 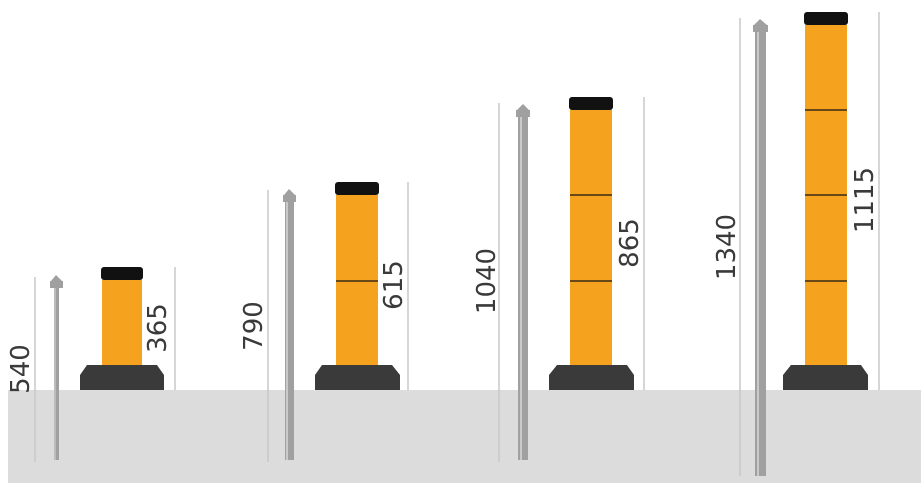 I want to click on post-height-label: 615, so click(x=394, y=285).